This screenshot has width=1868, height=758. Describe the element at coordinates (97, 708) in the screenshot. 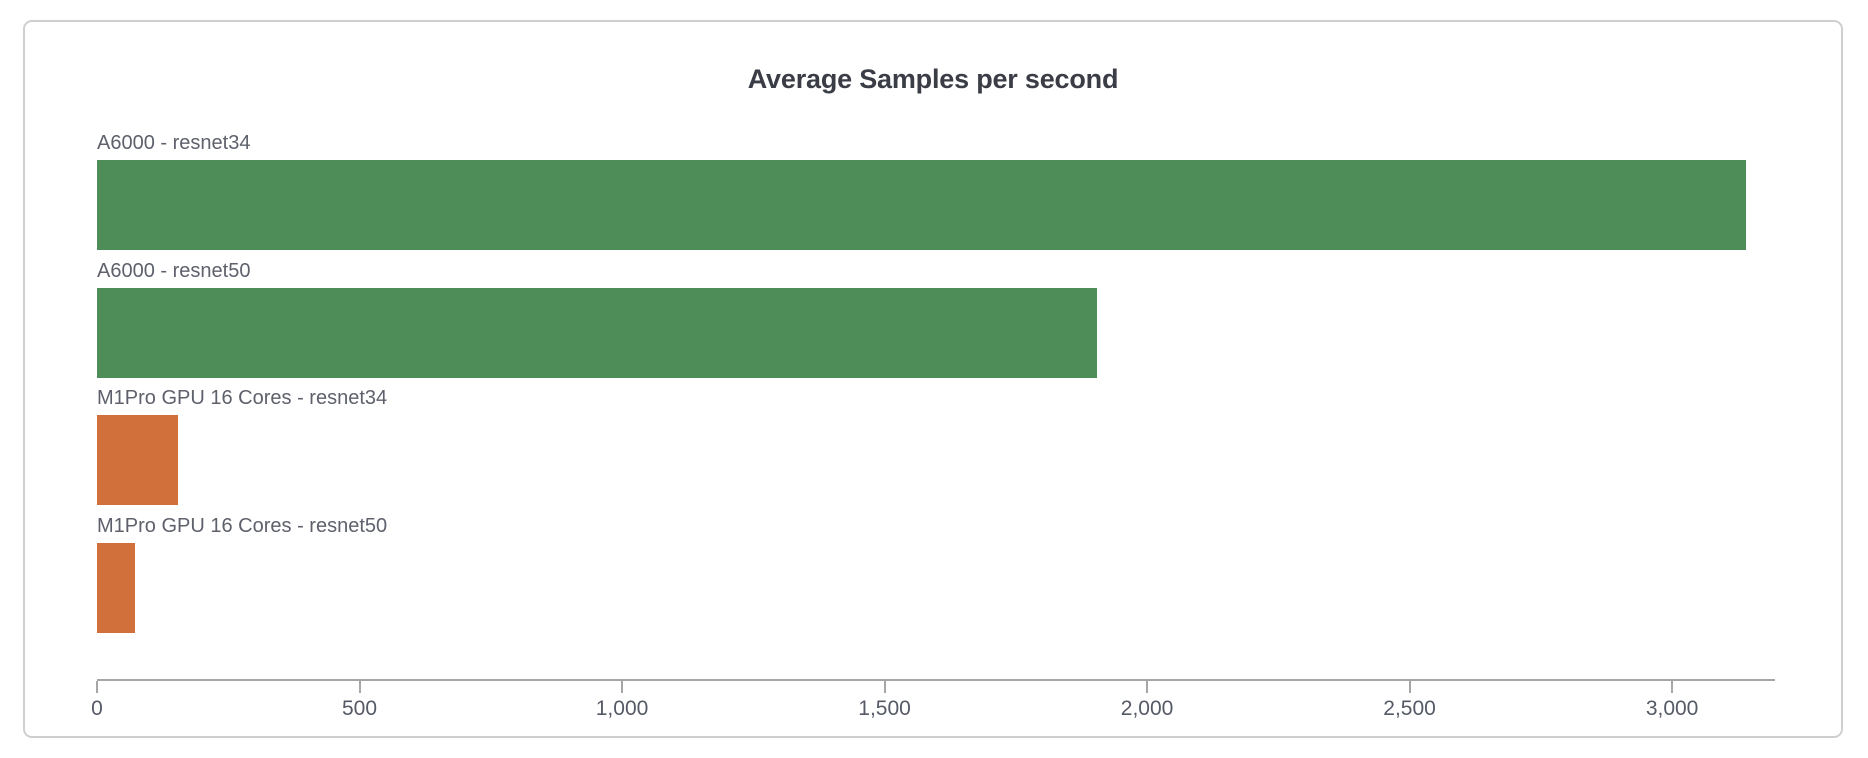

I see `x-axis-tick-label: 0` at that location.